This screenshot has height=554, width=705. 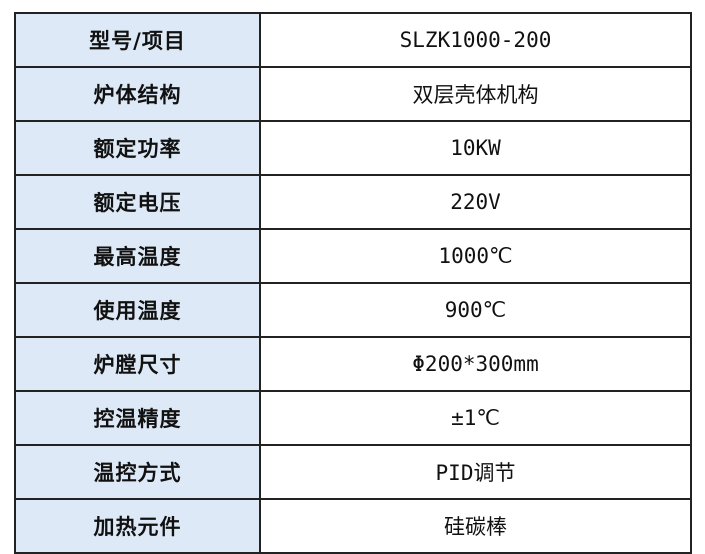 What do you see at coordinates (137, 94) in the screenshot?
I see `spec-label: 炉体结构` at bounding box center [137, 94].